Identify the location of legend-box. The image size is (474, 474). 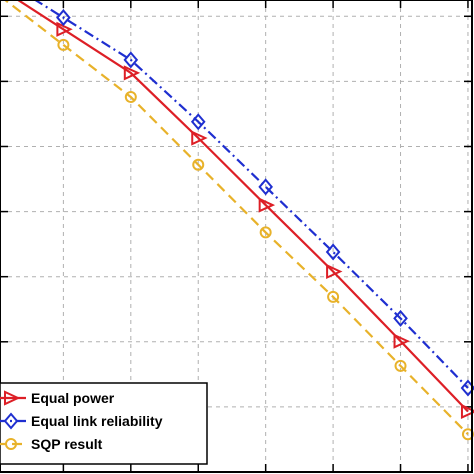
(104, 423).